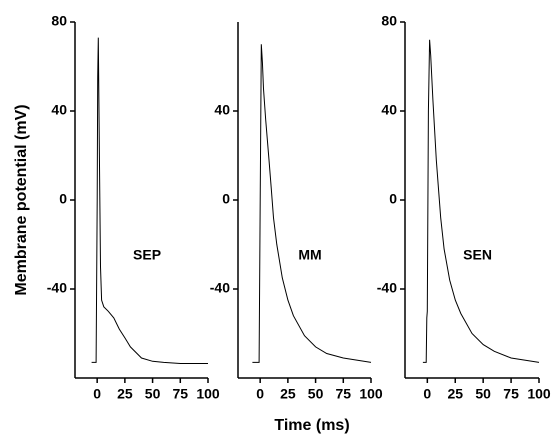 This screenshot has height=438, width=557. Describe the element at coordinates (477, 254) in the screenshot. I see `panel-label: SEN` at that location.